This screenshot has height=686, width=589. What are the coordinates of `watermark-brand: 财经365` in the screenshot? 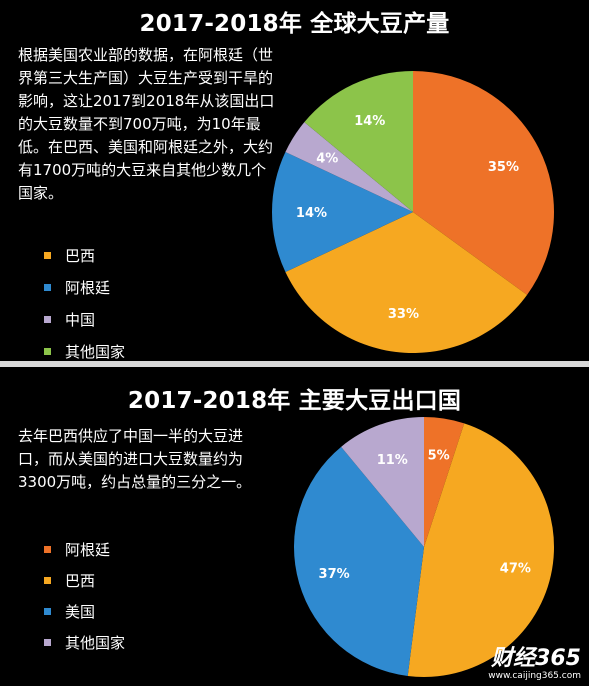 It's located at (536, 658).